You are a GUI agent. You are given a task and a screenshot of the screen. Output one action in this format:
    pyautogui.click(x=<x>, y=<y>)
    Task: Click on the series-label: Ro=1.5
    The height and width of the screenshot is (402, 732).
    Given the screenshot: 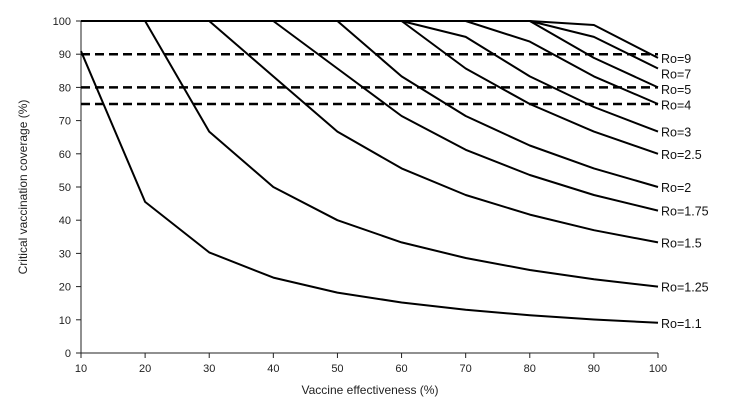 What is the action you would take?
    pyautogui.click(x=681, y=243)
    